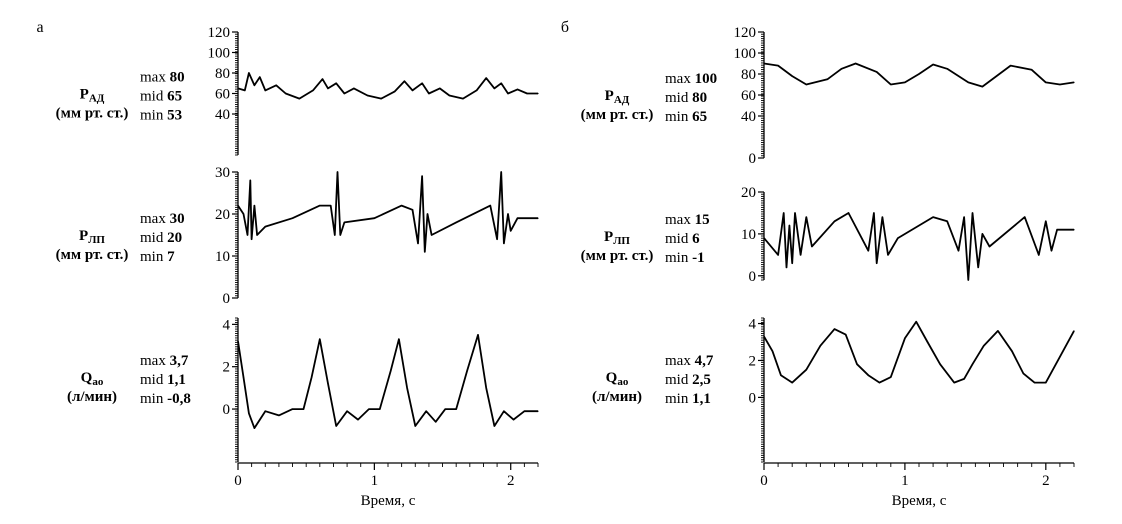  What do you see at coordinates (219, 54) in the screenshot?
I see `y-tick-label: 100` at bounding box center [219, 54].